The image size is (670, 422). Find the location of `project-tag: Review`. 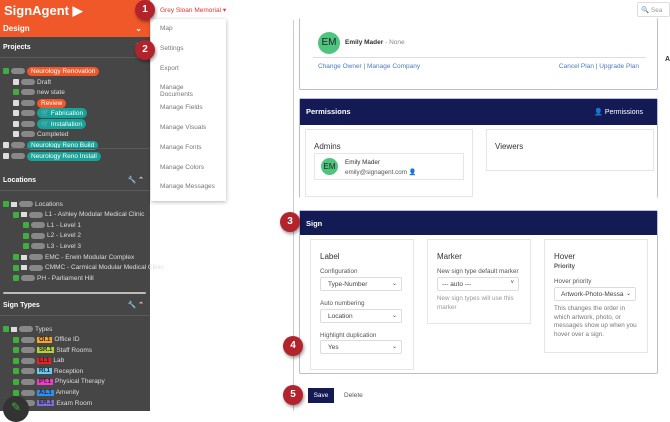

project-tag: Review is located at coordinates (52, 103).